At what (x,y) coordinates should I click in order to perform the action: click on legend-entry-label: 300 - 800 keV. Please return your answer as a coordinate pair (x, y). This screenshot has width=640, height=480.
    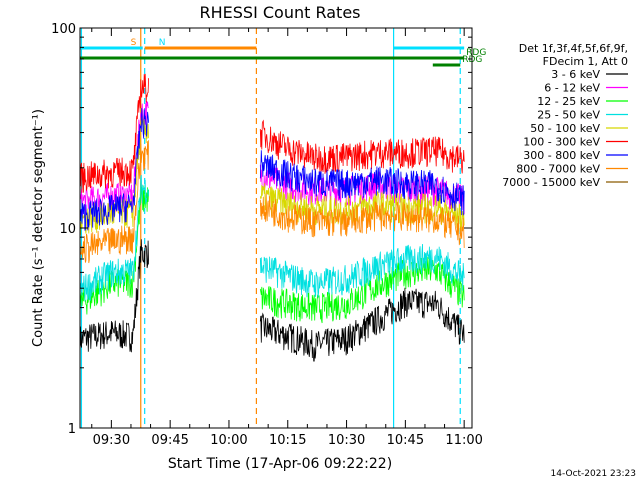
    Looking at the image, I should click on (561, 155).